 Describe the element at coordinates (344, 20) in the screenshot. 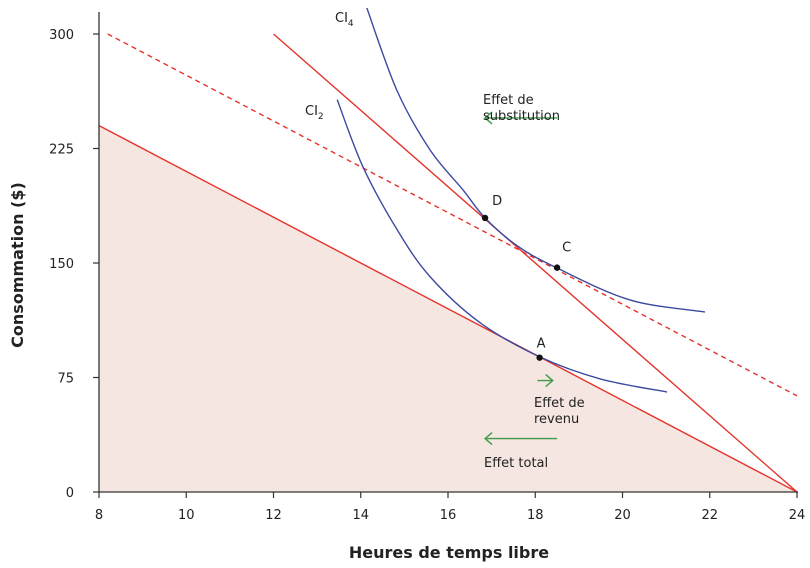

I see `indifference-curve-label: CI4` at that location.